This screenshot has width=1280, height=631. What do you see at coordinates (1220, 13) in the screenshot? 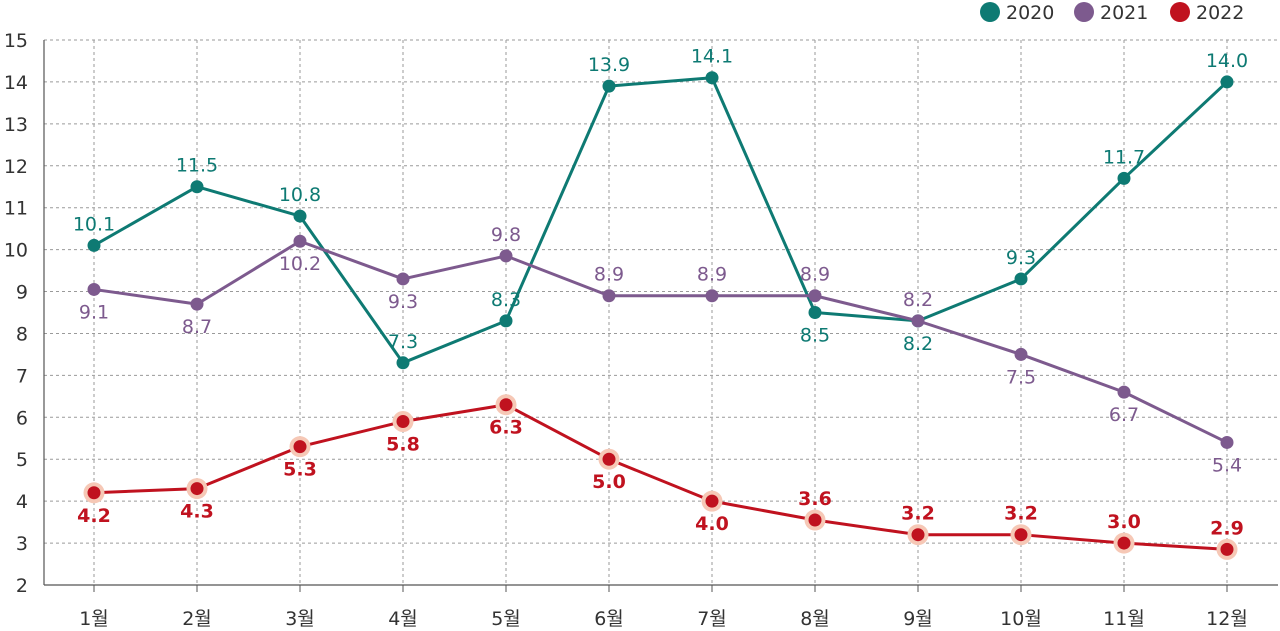
I see `legend-label-2022: 2022` at bounding box center [1220, 13].